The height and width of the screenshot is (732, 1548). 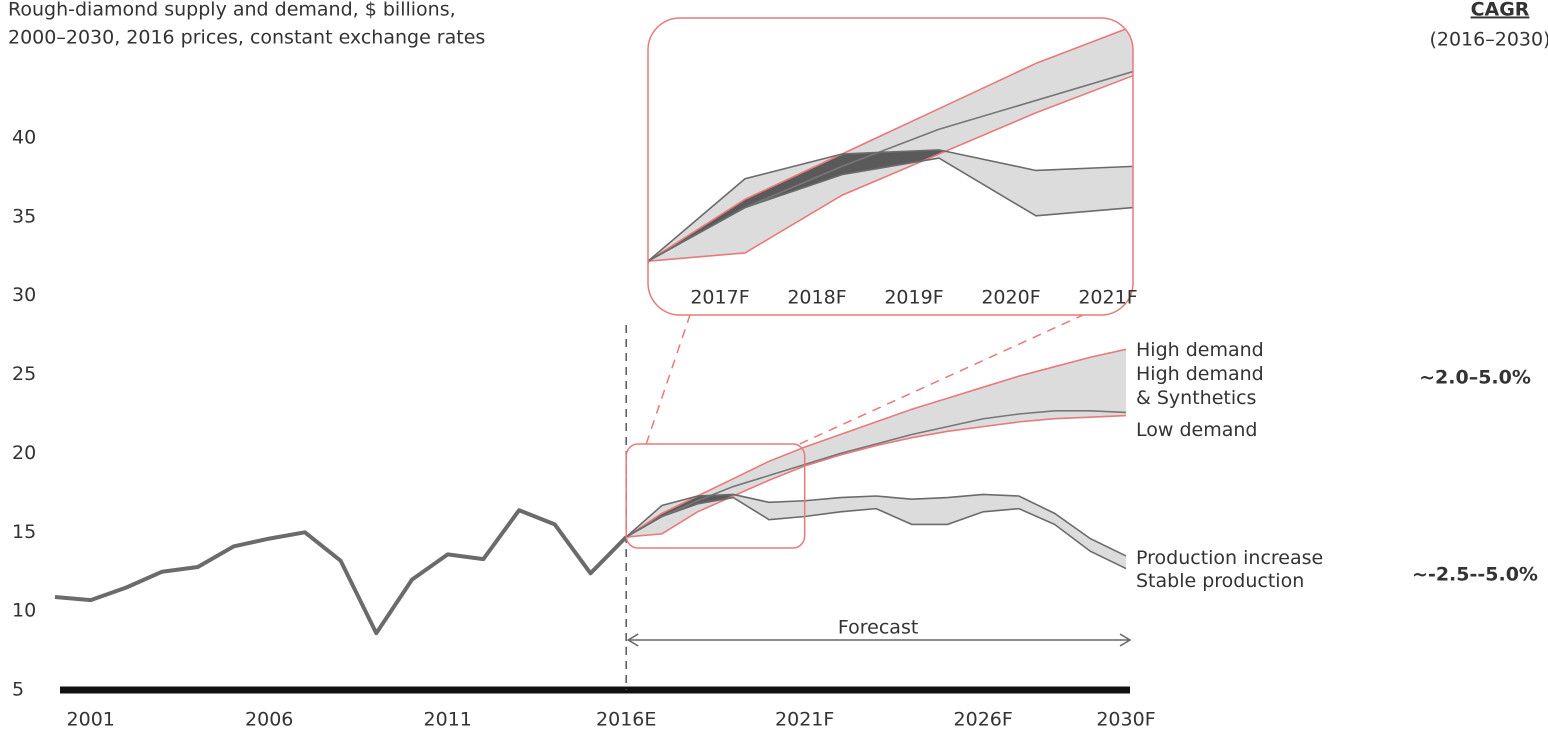 I want to click on y-tick-label: 15, so click(x=24, y=532).